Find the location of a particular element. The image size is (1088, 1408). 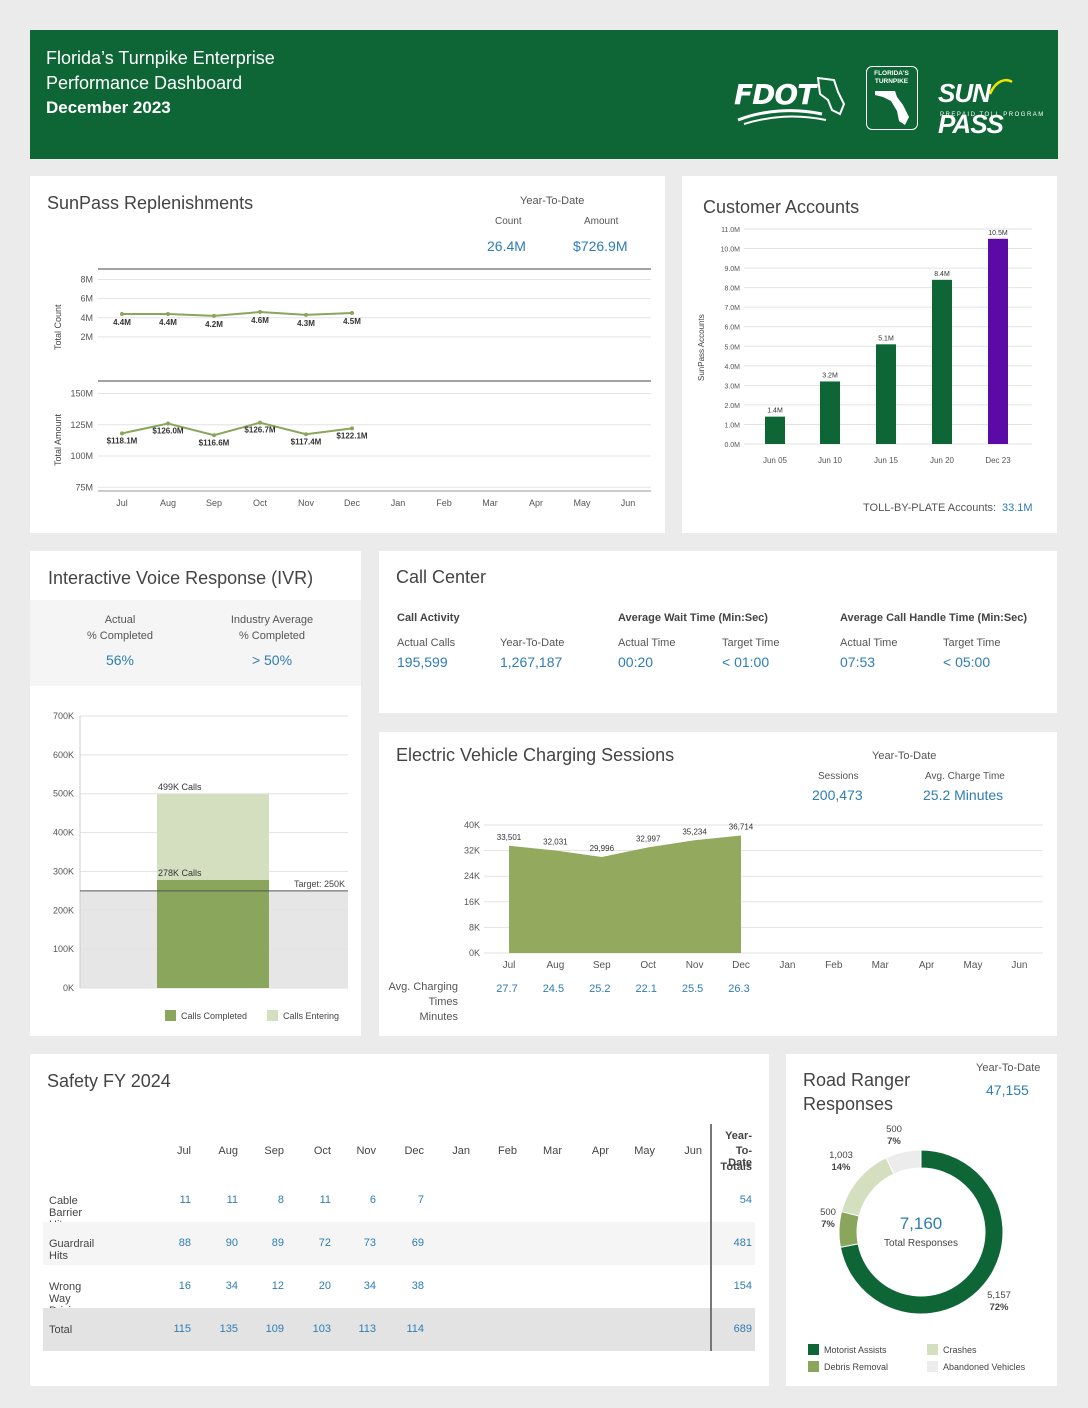

ivr-ytick-label: 600K is located at coordinates (63, 755).